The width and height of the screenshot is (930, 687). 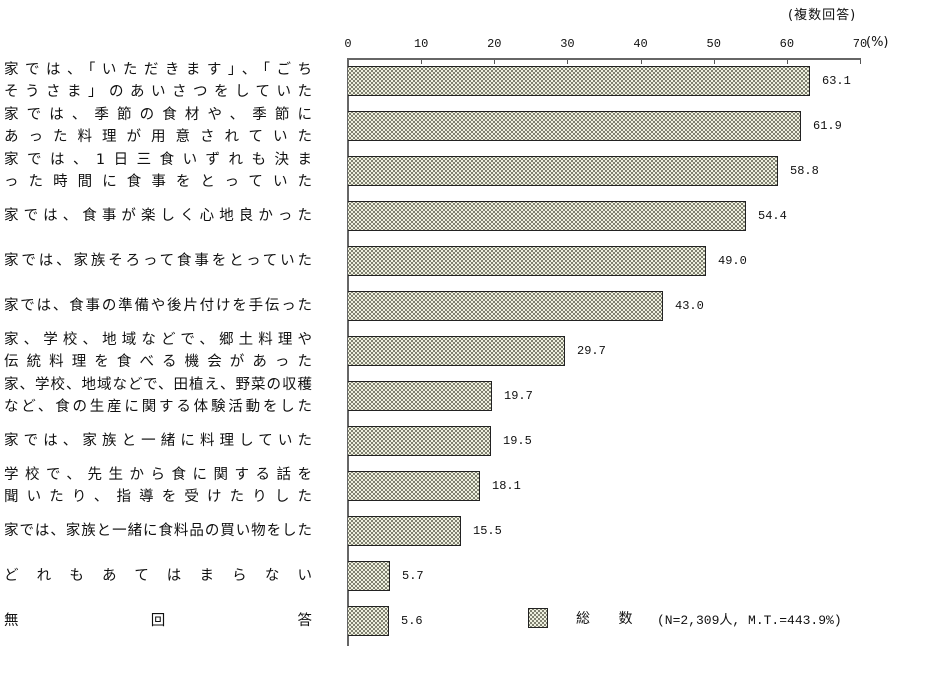 What do you see at coordinates (591, 351) in the screenshot?
I see `bar-value-label: 29.7` at bounding box center [591, 351].